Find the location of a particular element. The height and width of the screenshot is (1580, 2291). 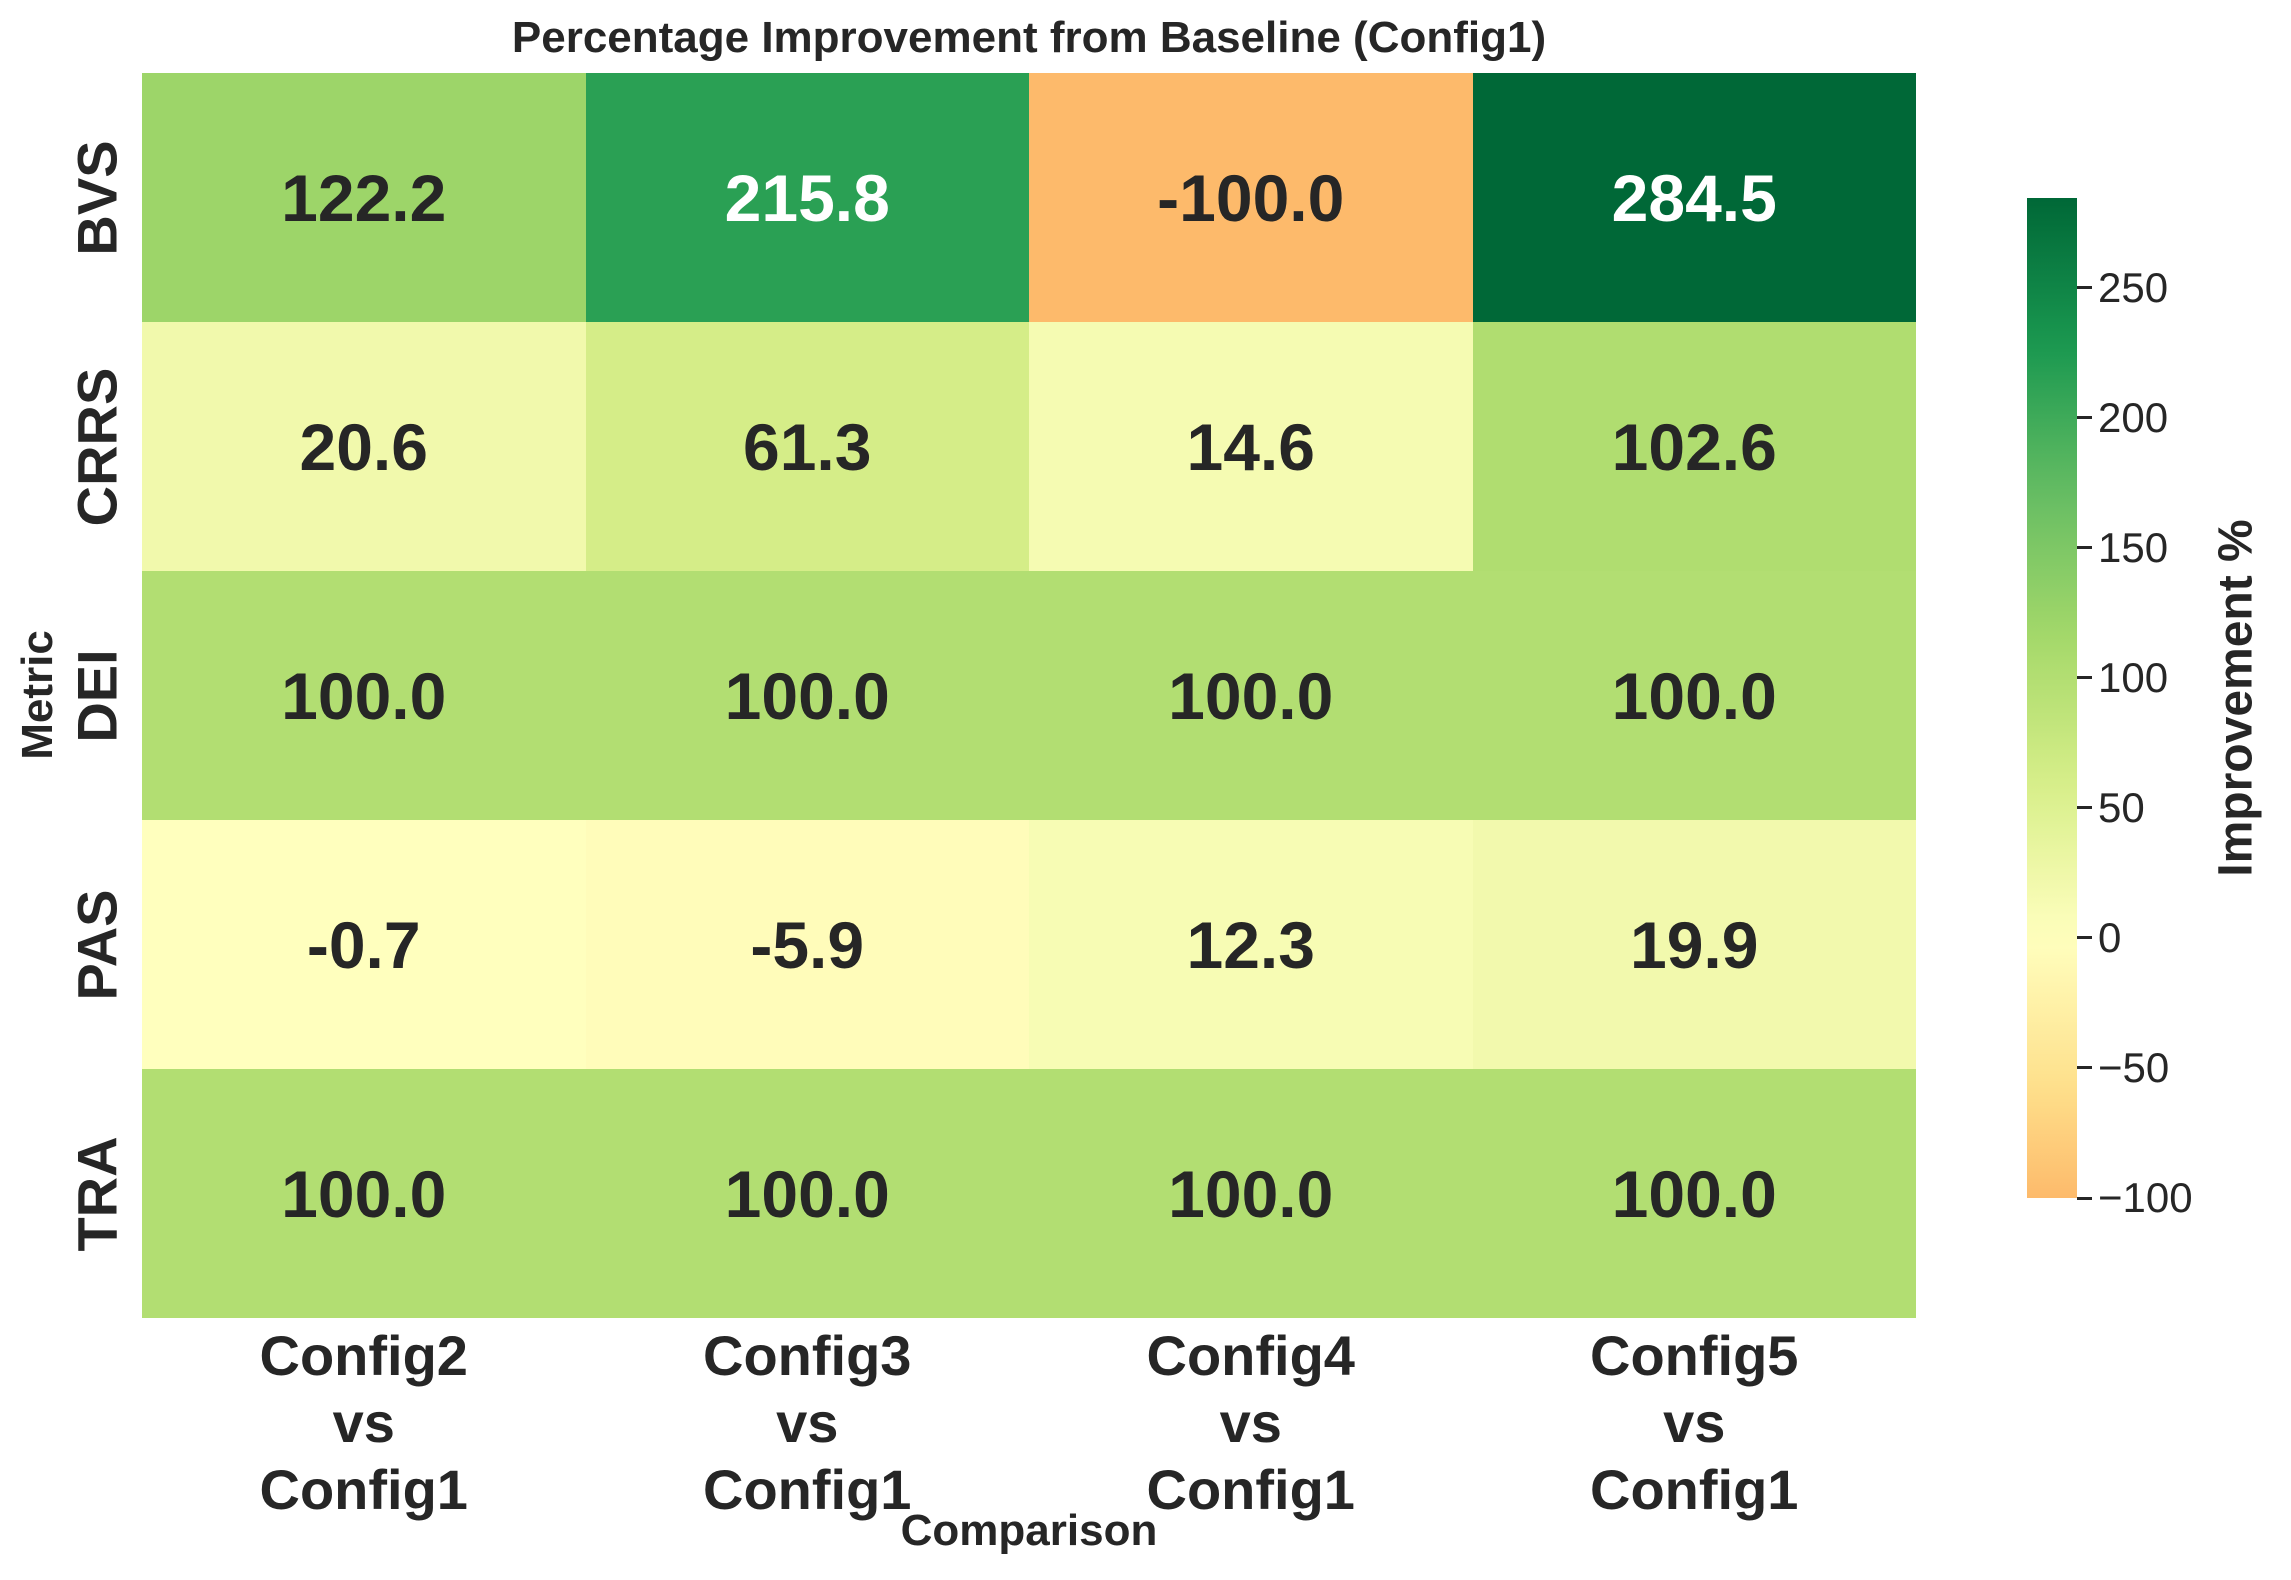

x-tick-label: Config3 vs Config1 is located at coordinates (807, 1422).